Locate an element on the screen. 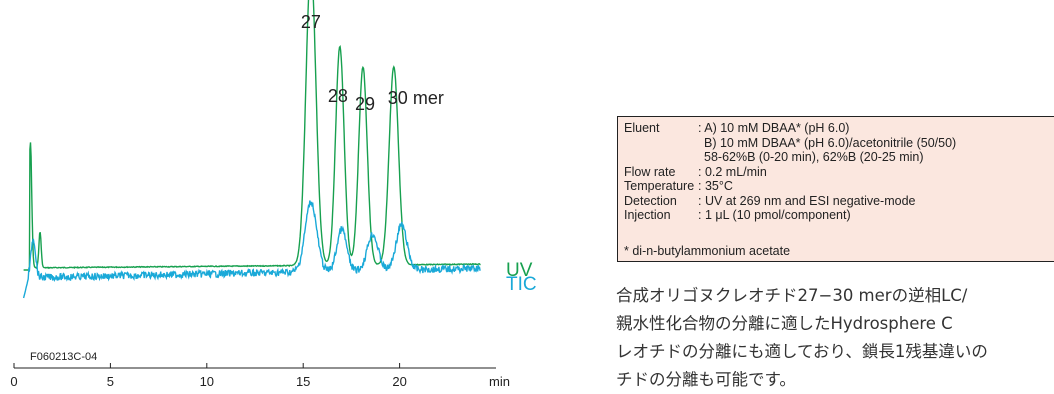 The width and height of the screenshot is (1054, 394). description-line: チドの分離も可能です。 is located at coordinates (706, 379).